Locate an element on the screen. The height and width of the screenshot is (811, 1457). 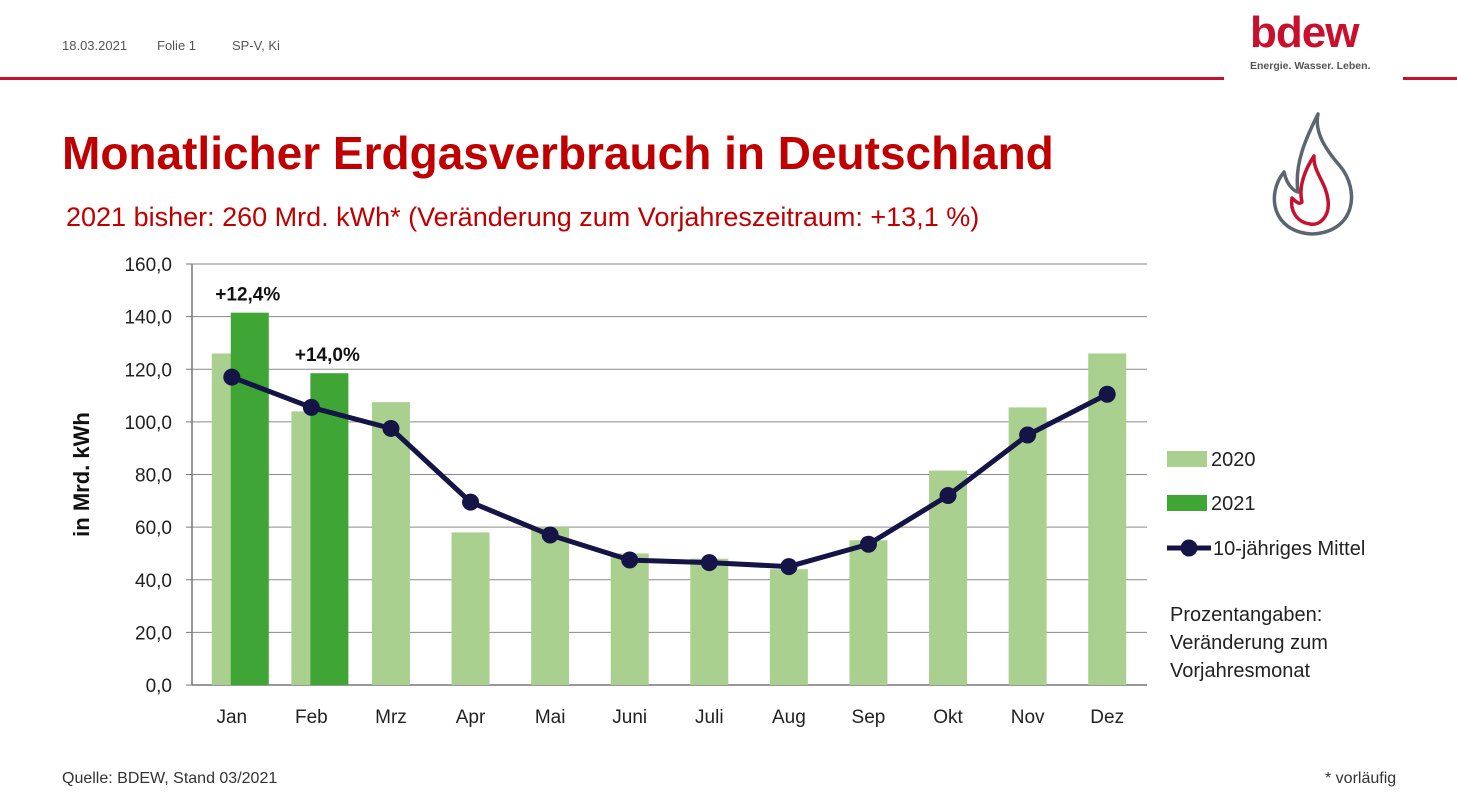
bdew-logo: bdew Energie. Wasser. Leben. is located at coordinates (1315, 40).